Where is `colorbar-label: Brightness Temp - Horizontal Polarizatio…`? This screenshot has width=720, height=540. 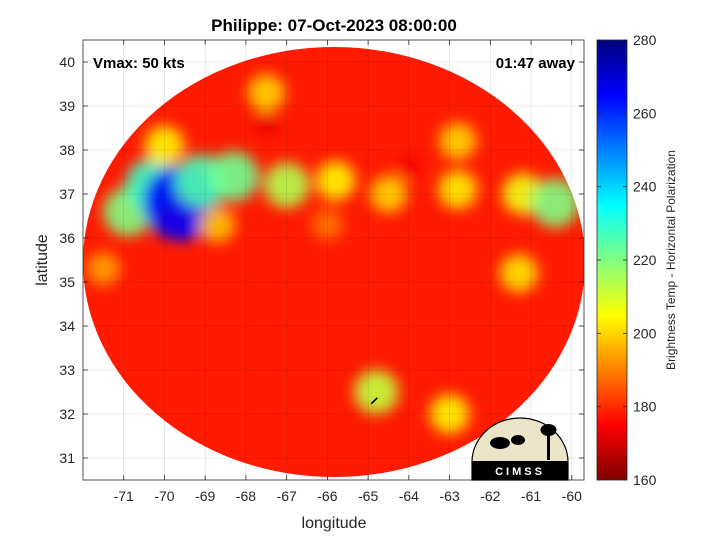
colorbar-label: Brightness Temp - Horizontal Polarizatio… is located at coordinates (671, 260).